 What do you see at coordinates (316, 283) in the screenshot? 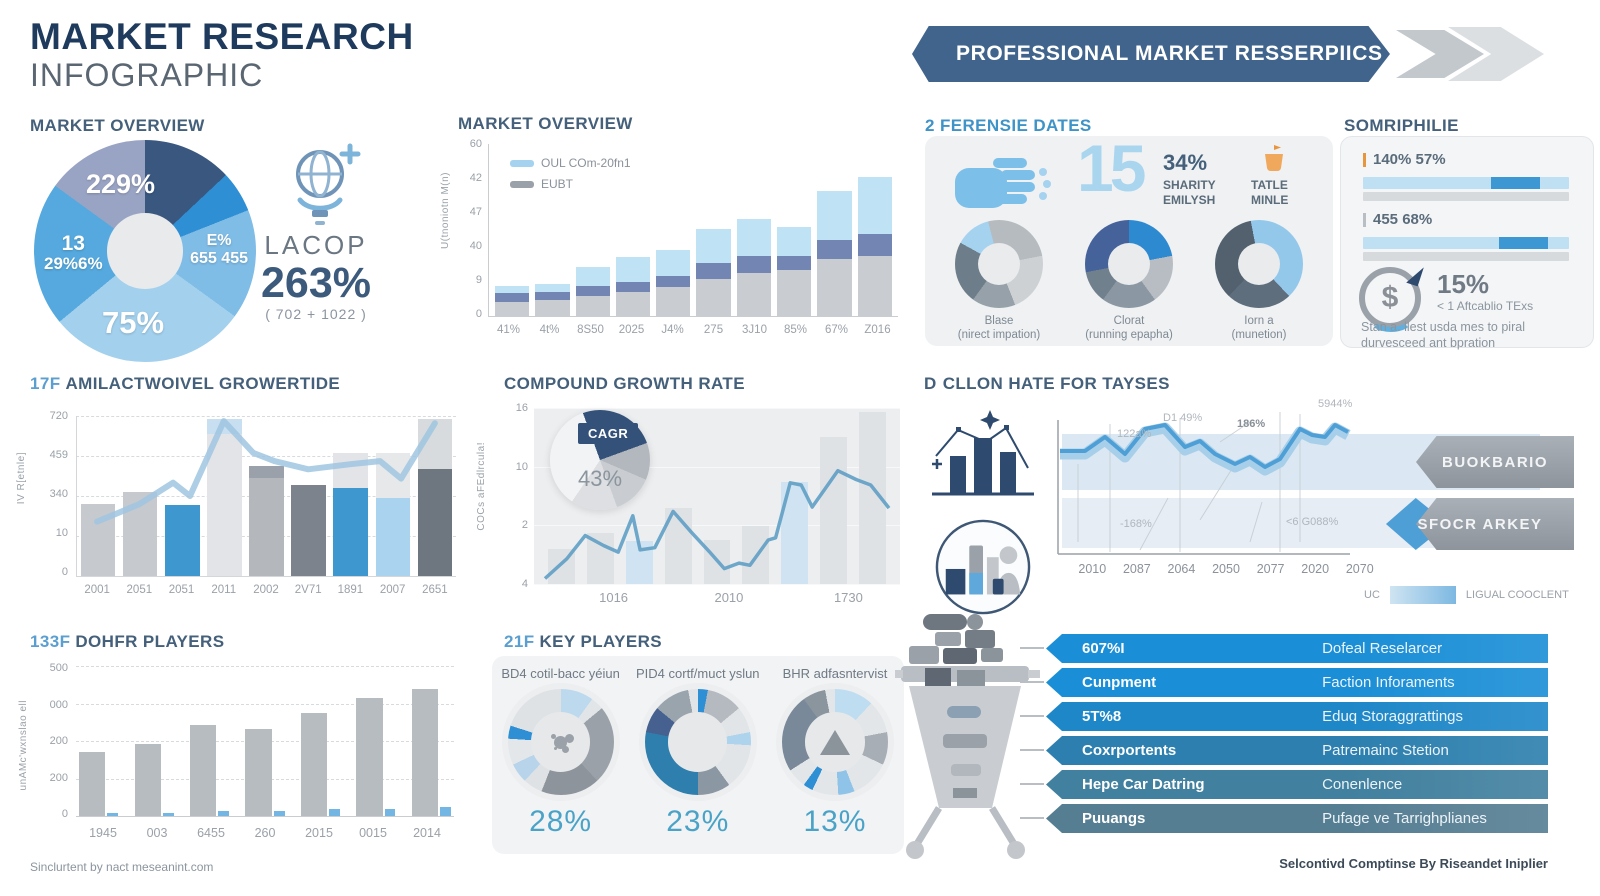
I see `stat-value: 263%` at bounding box center [316, 283].